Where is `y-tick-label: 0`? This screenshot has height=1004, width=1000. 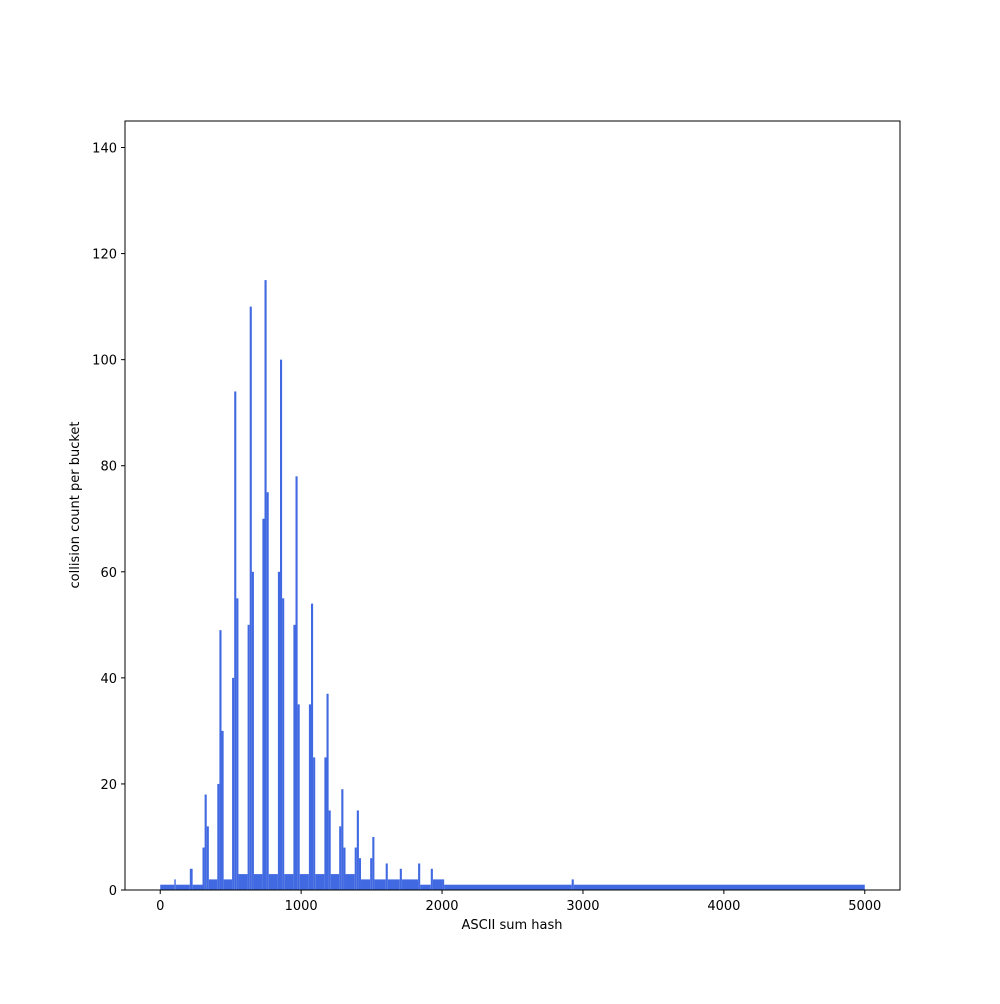 y-tick-label: 0 is located at coordinates (113, 891).